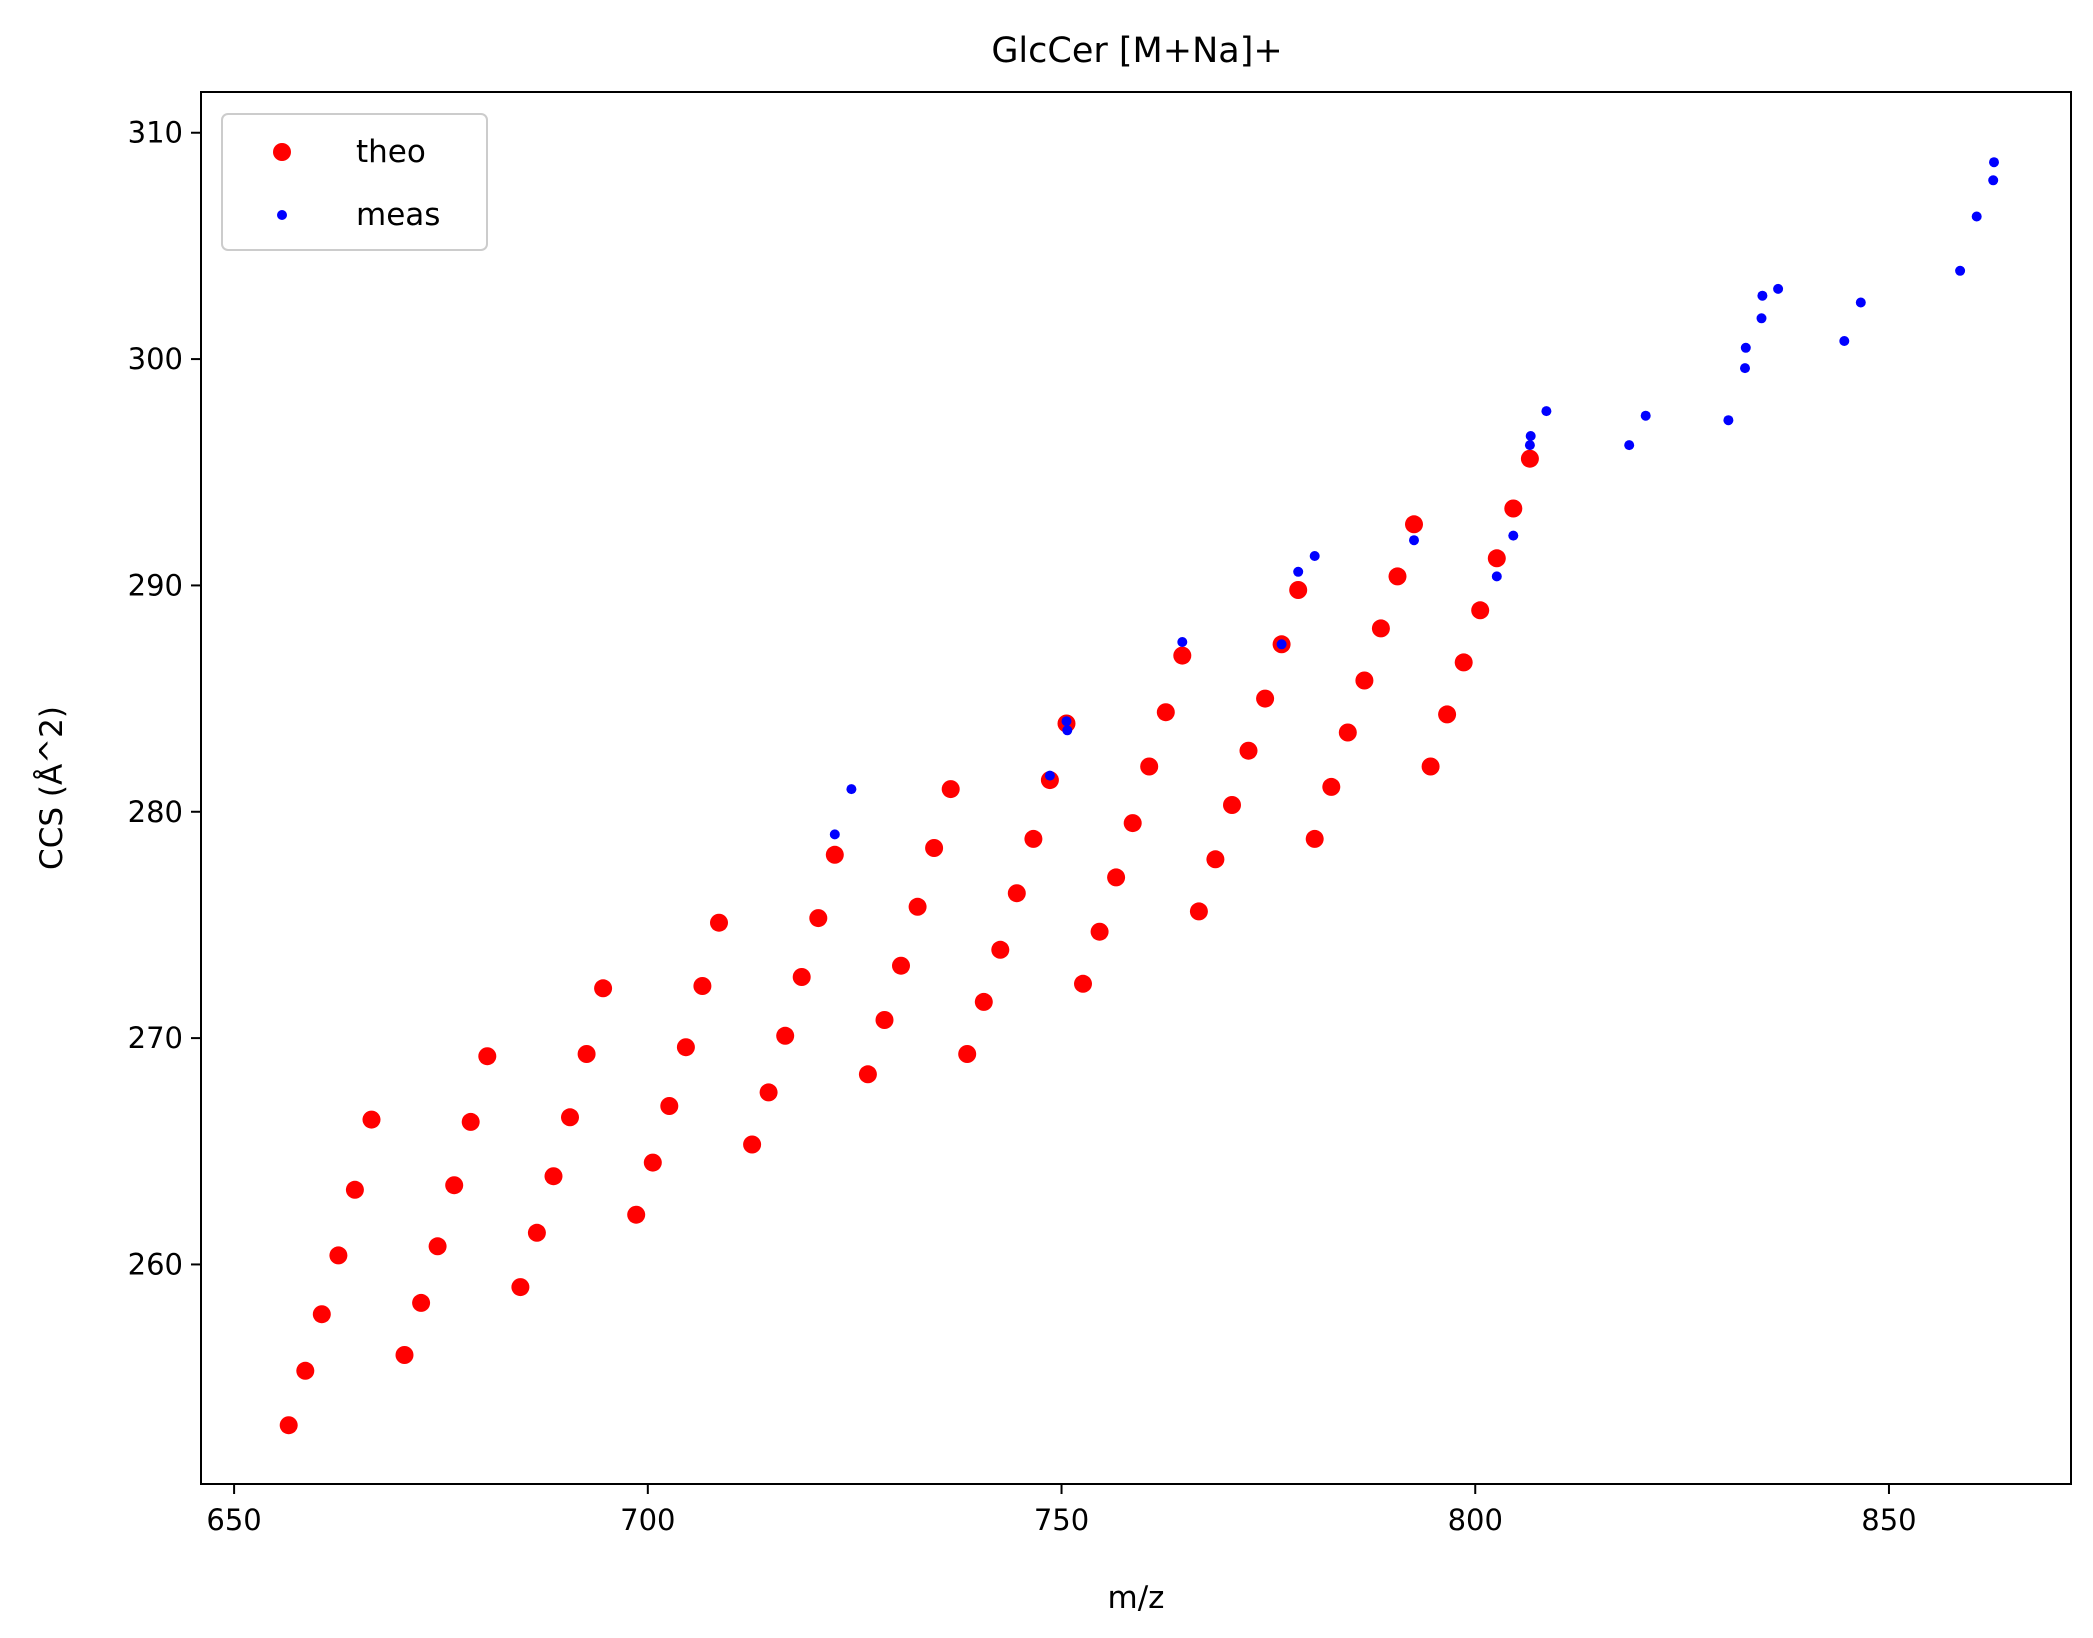  What do you see at coordinates (398, 215) in the screenshot?
I see `legend-label-meas: meas` at bounding box center [398, 215].